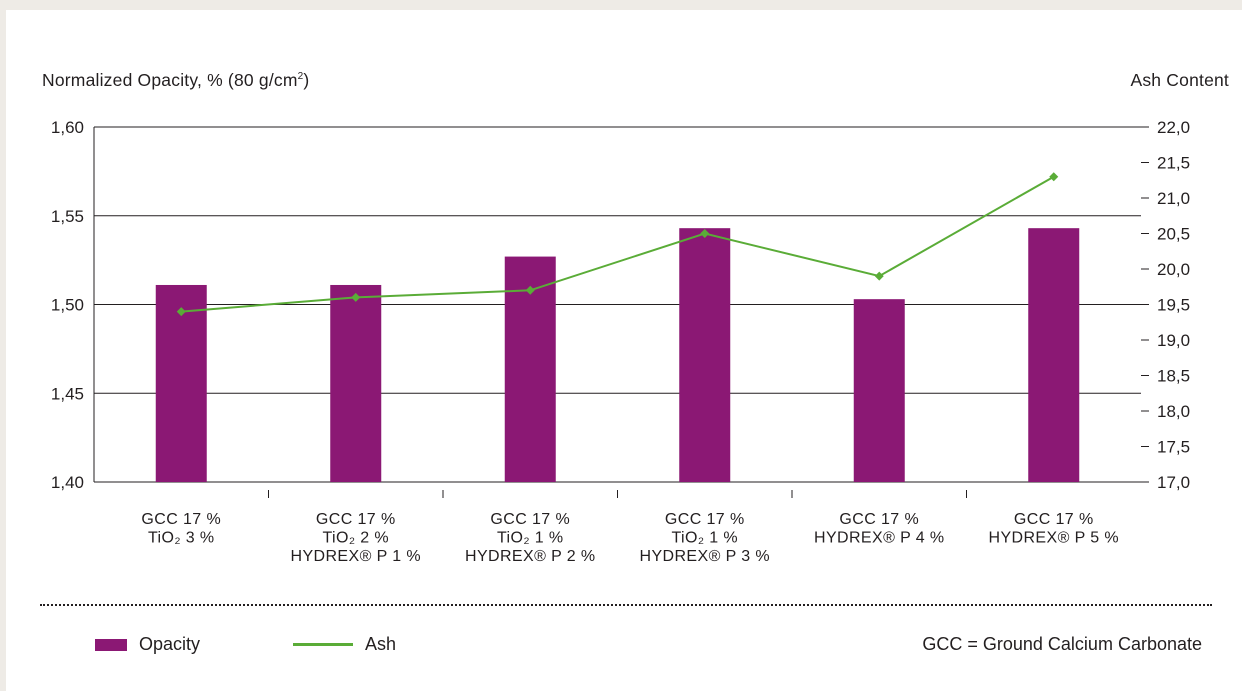 The image size is (1242, 691). I want to click on right-tick-label: 21,0, so click(1173, 198).